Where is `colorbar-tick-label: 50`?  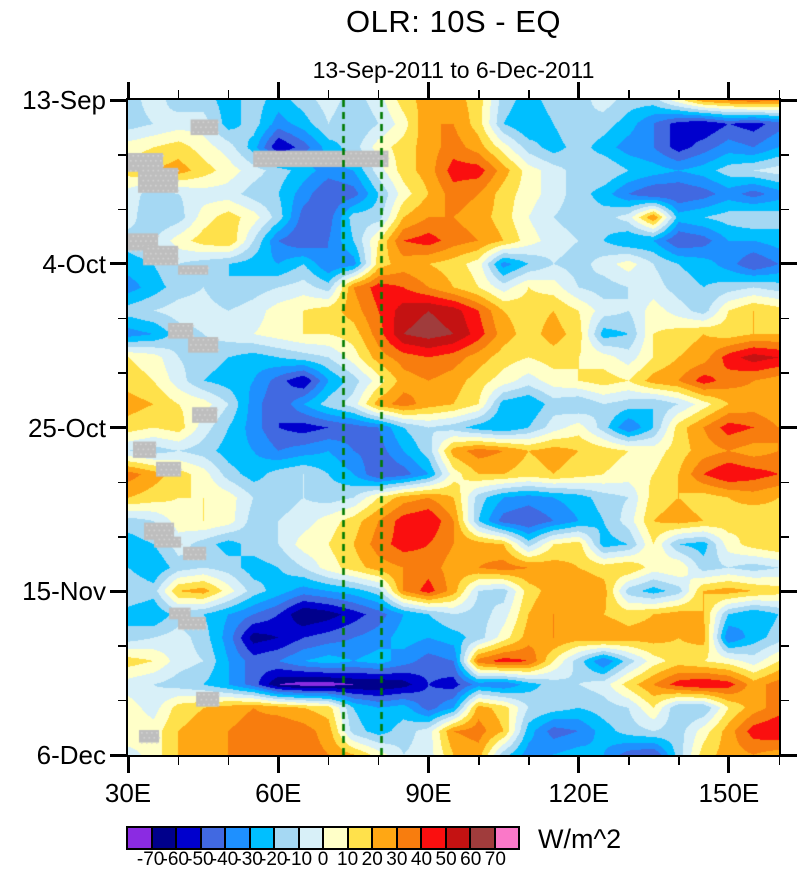
colorbar-tick-label: 50 is located at coordinates (446, 859).